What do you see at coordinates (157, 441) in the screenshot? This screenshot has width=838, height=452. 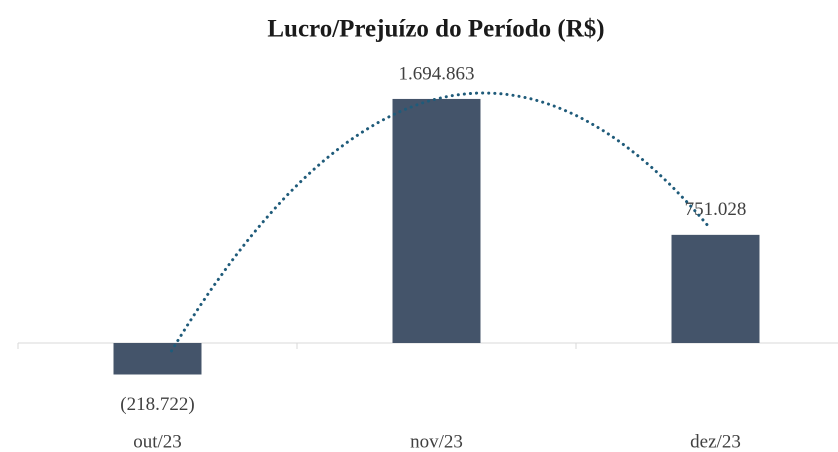 I see `x-tick-label: out/23` at bounding box center [157, 441].